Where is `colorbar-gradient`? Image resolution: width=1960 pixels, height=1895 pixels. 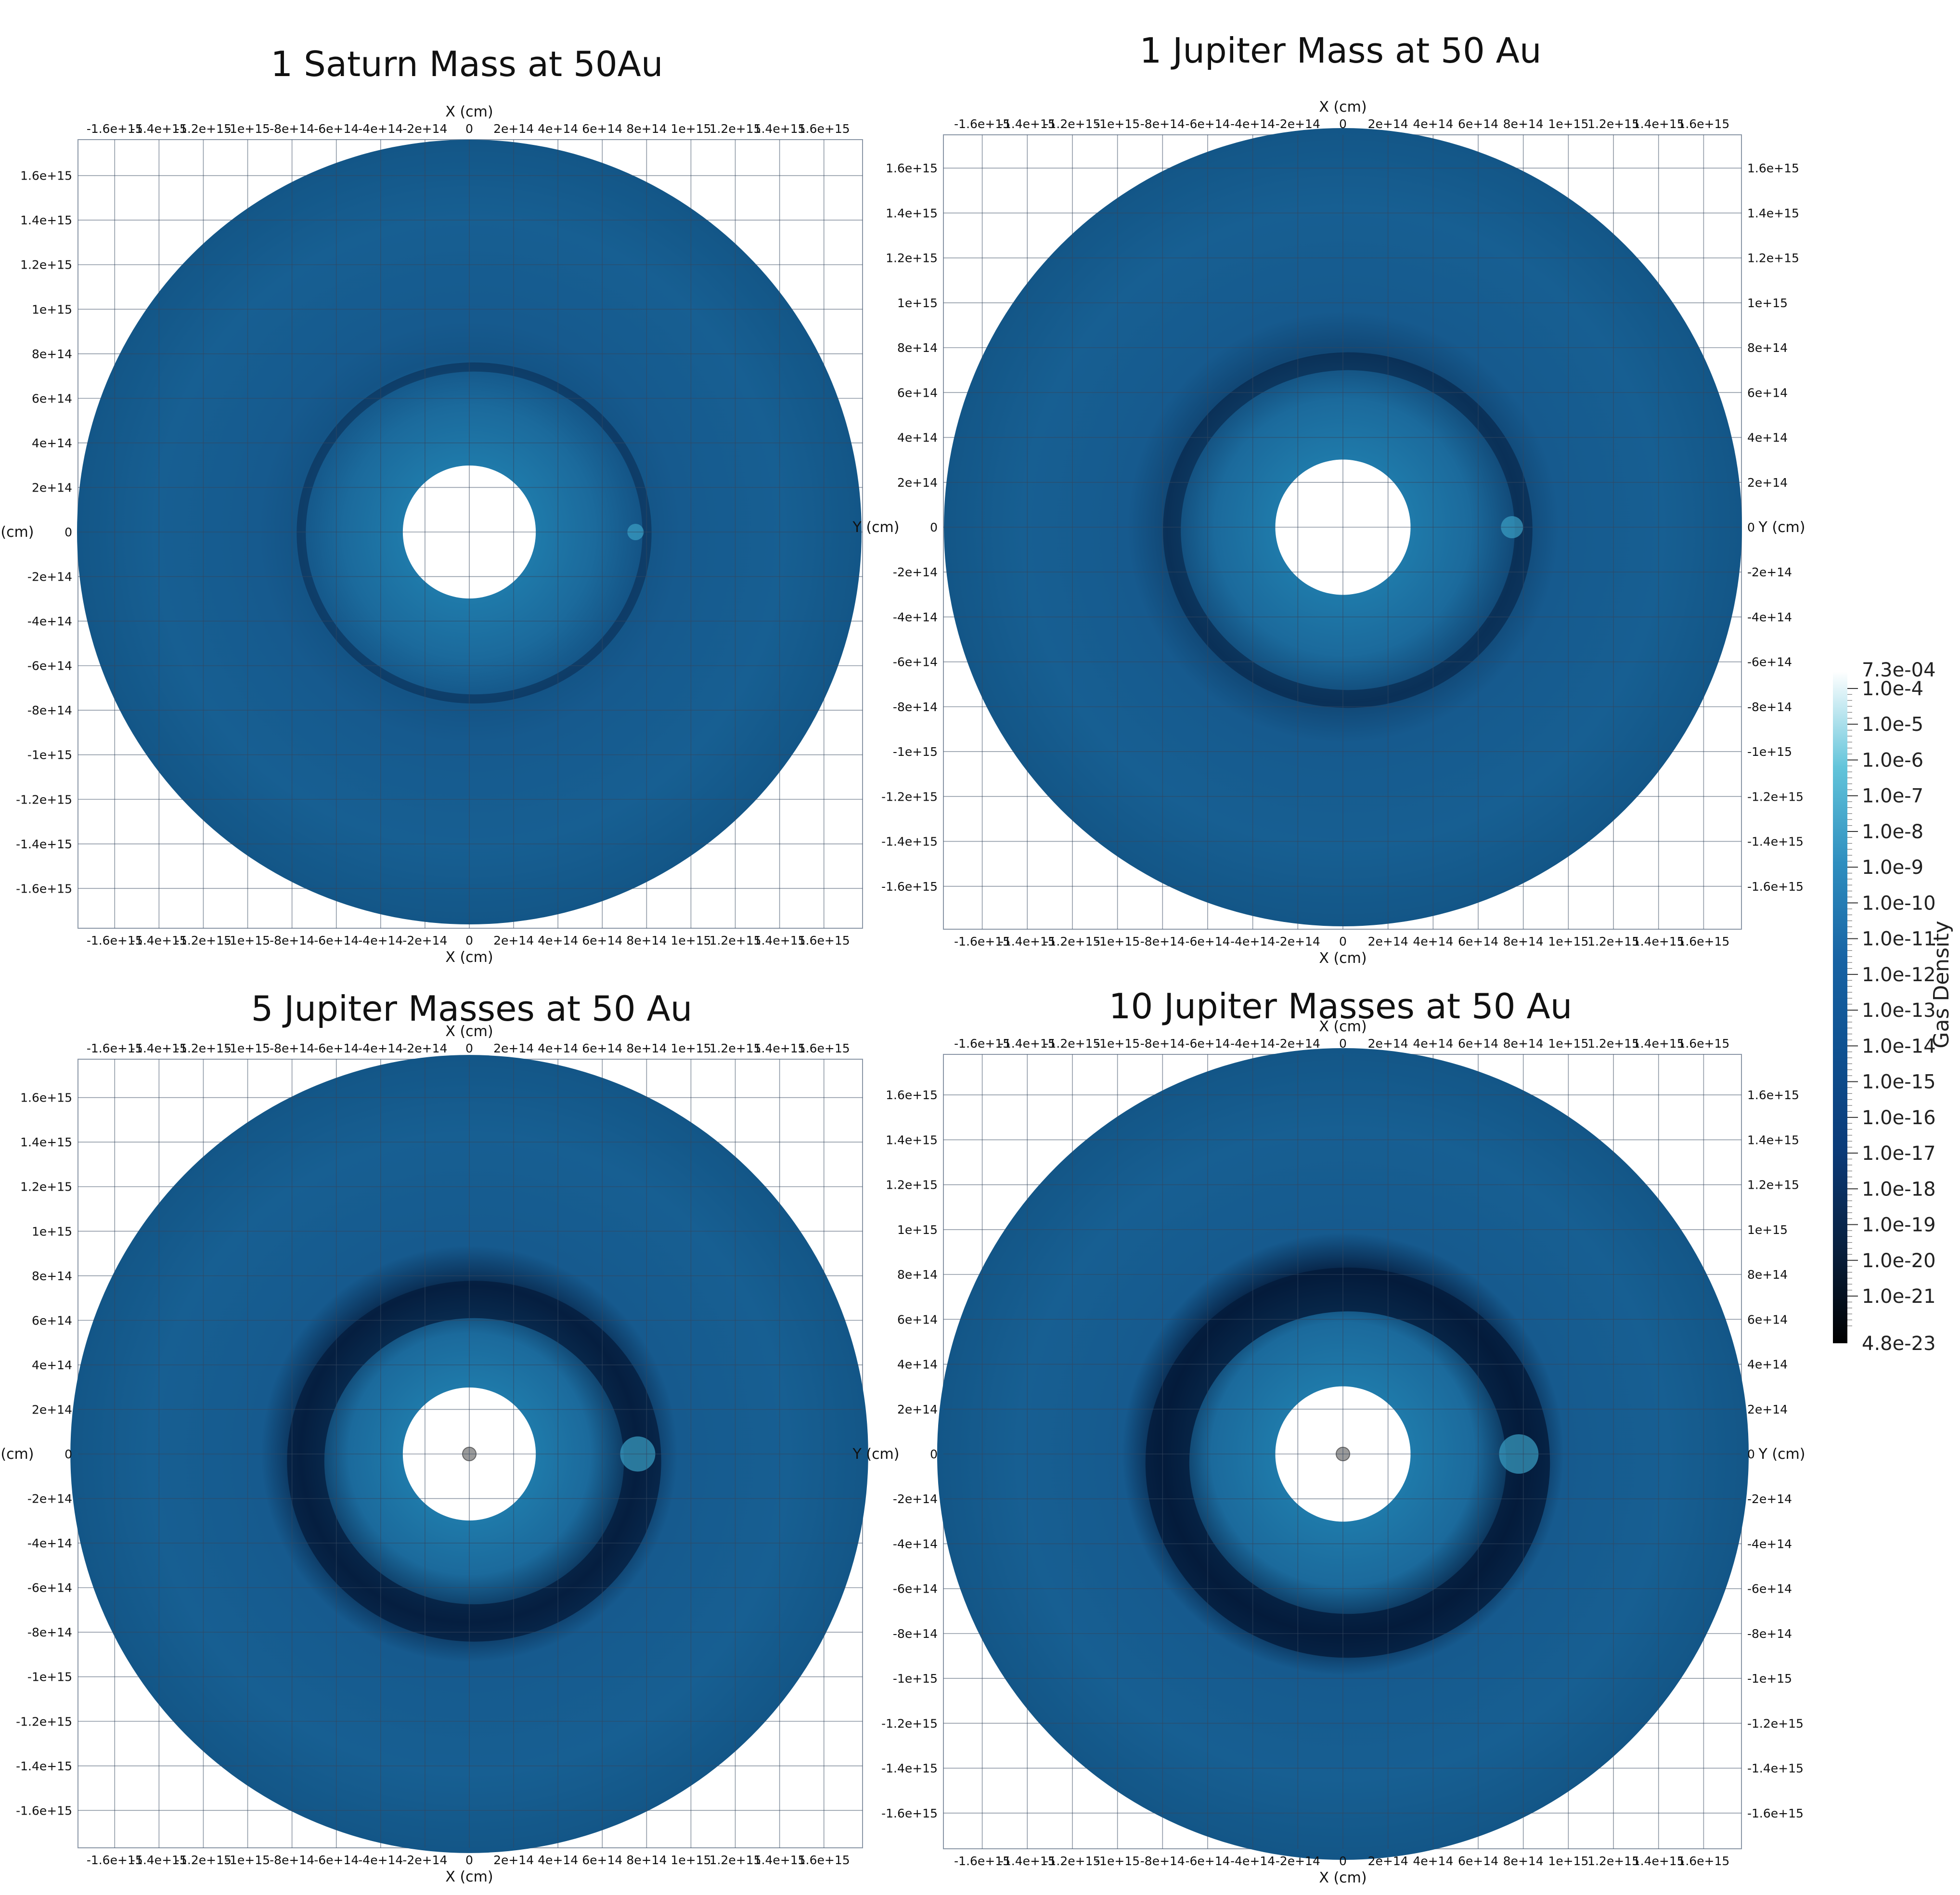
colorbar-gradient is located at coordinates (1840, 1007).